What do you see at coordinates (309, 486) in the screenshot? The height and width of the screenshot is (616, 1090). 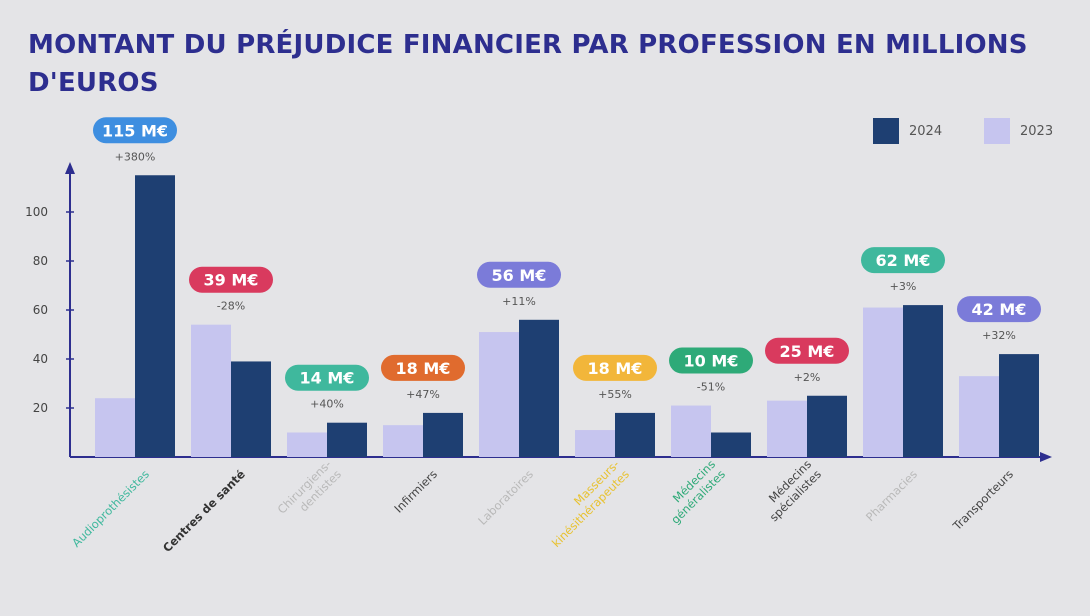 I see `category-label-group: Chirurgiens-dentistes` at bounding box center [309, 486].